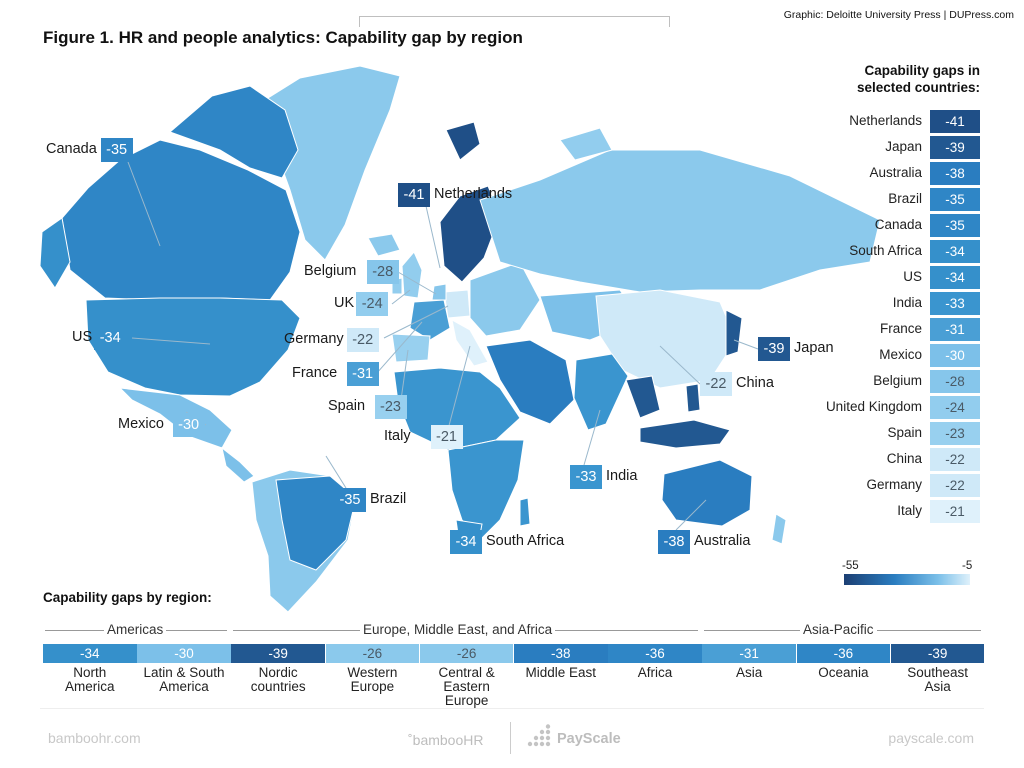  What do you see at coordinates (774, 349) in the screenshot?
I see `map-label-value-japan: -39` at bounding box center [774, 349].